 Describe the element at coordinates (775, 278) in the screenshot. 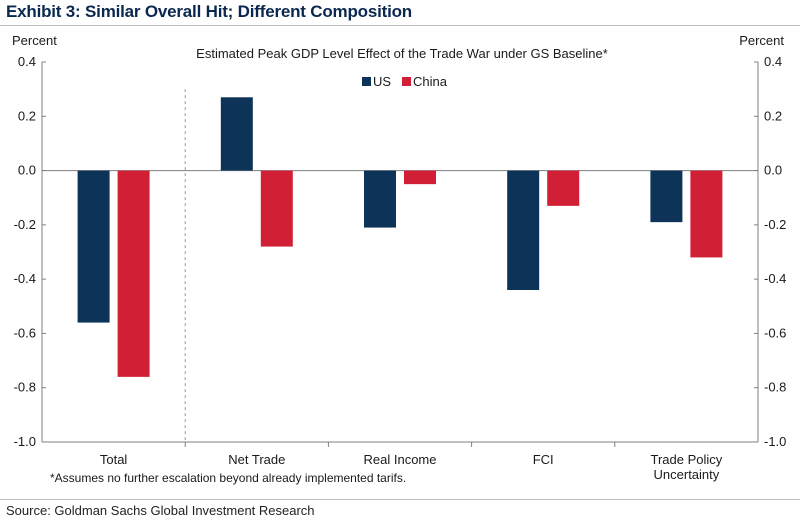

I see `right-y-tick-label: -0.4` at that location.